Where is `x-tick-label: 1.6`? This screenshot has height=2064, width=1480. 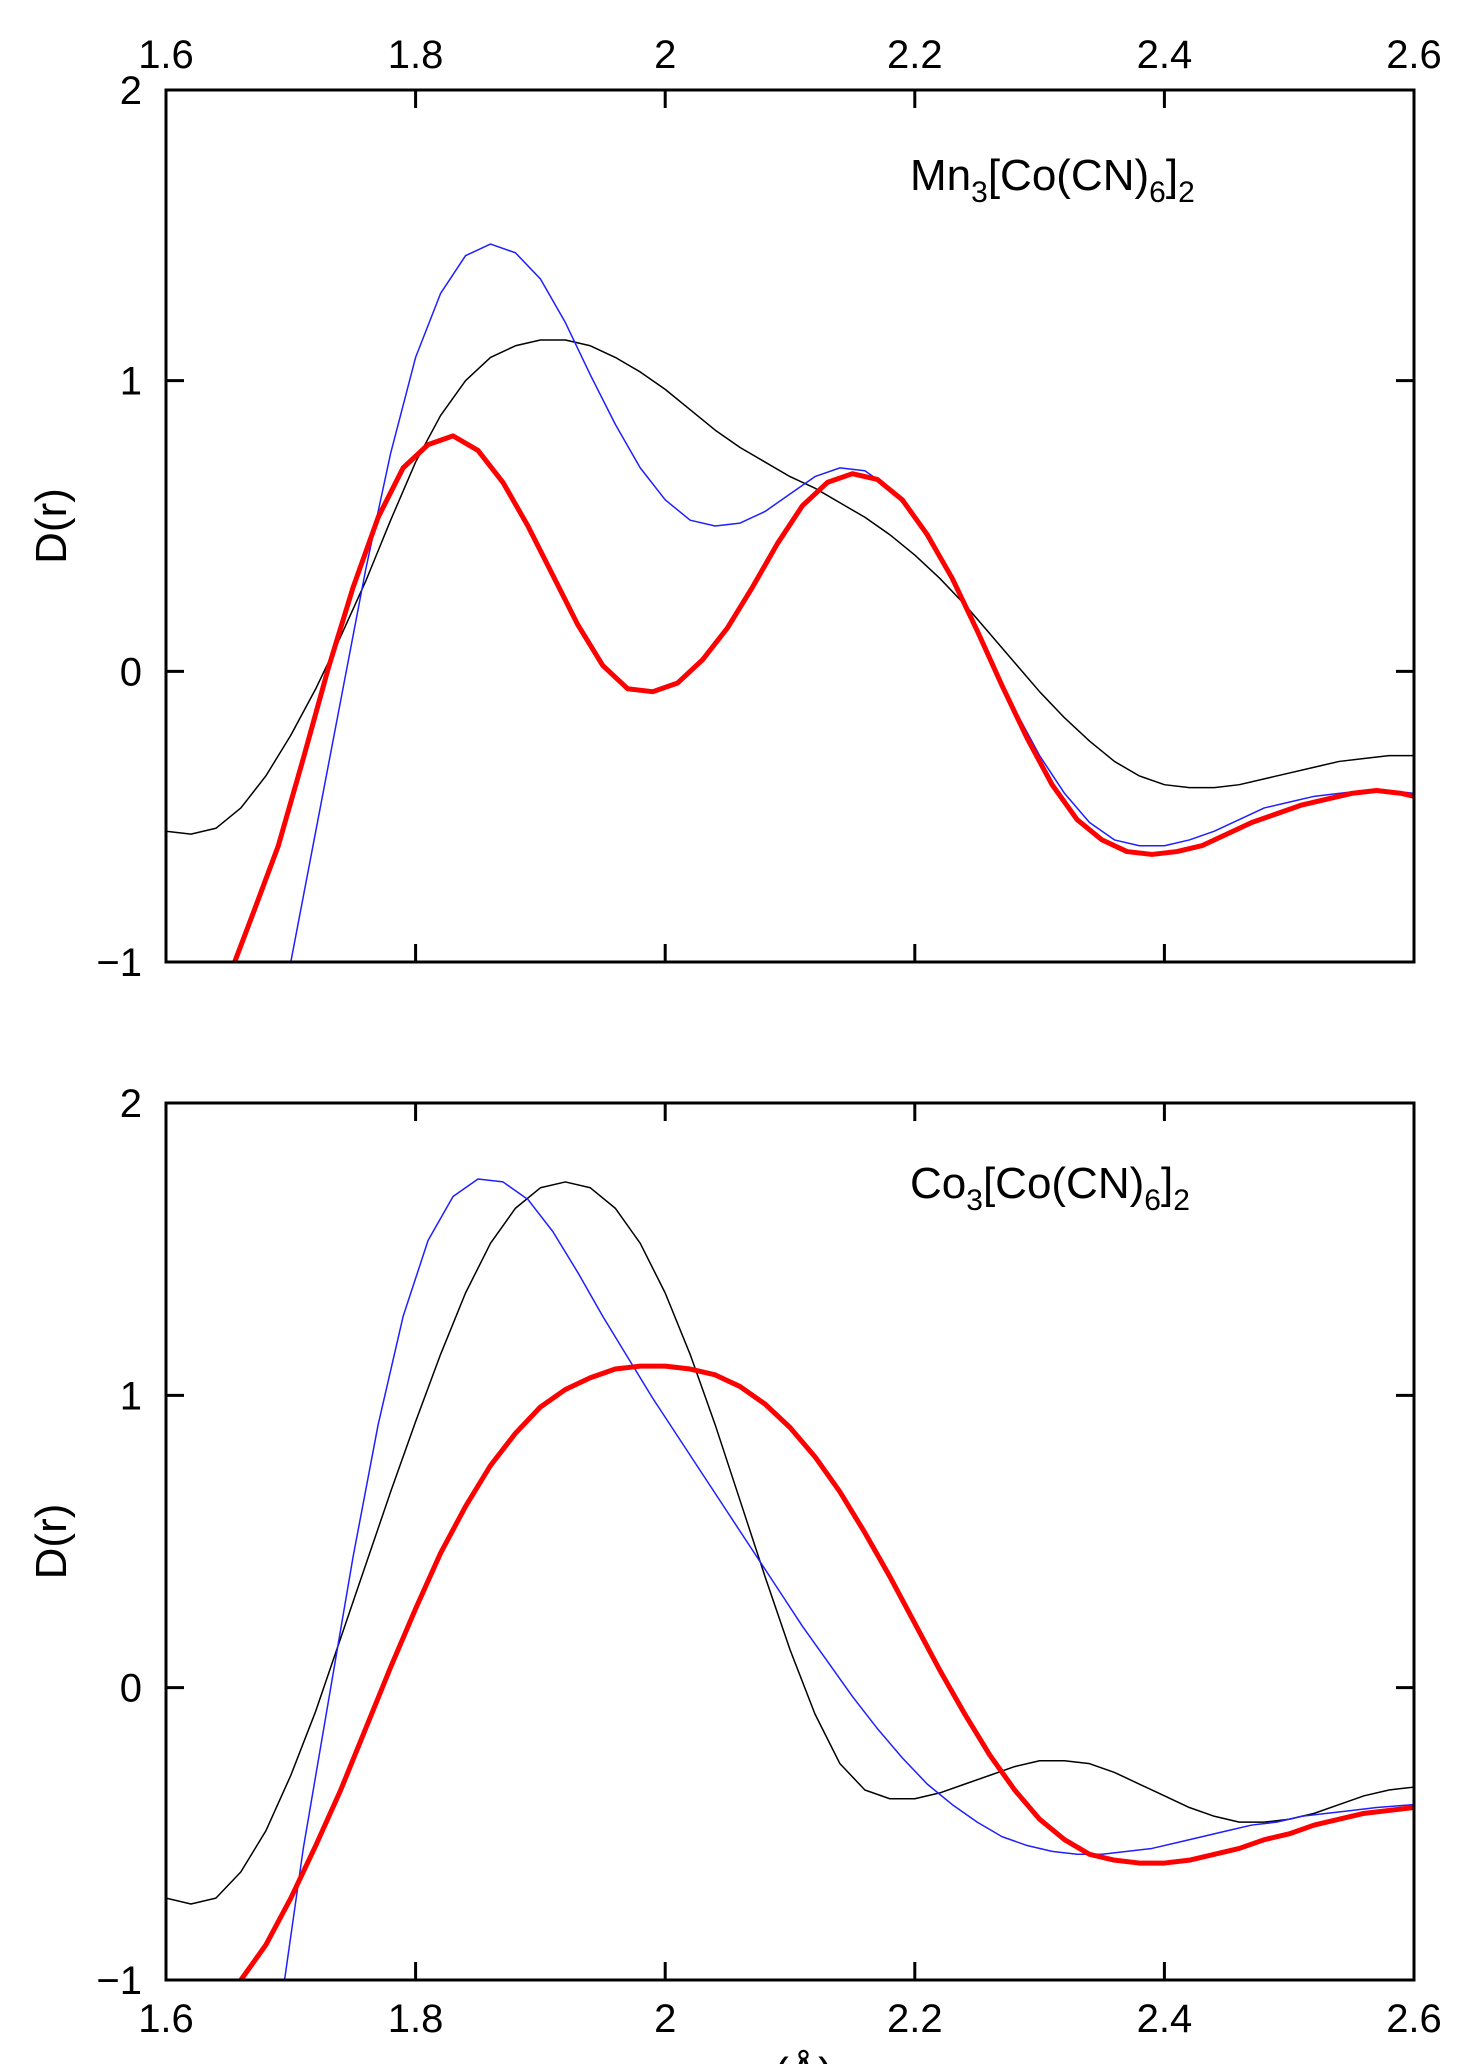 x-tick-label: 1.6 is located at coordinates (166, 2019).